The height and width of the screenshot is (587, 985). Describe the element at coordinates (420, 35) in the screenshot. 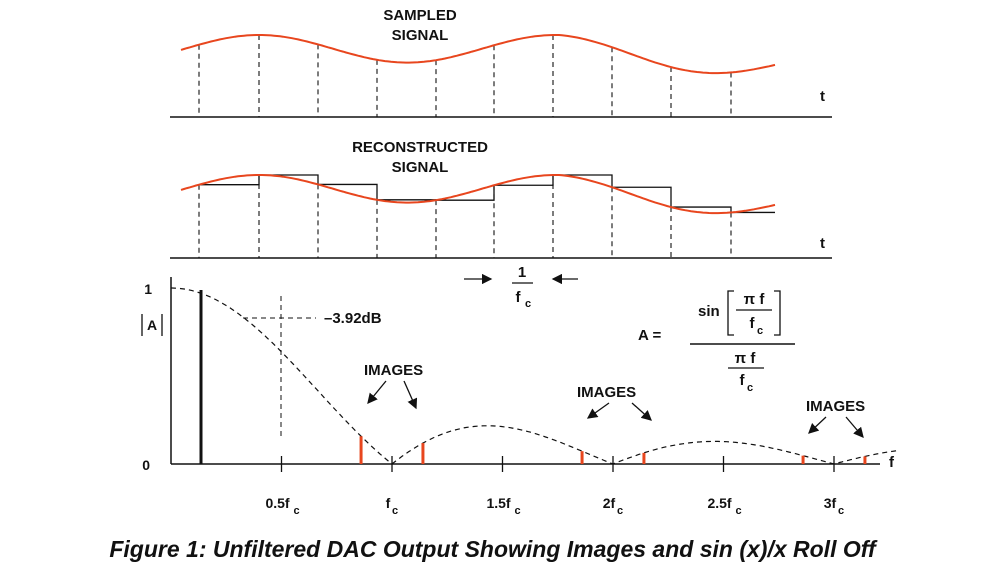

I see `sampled-label-line2: SIGNAL` at that location.